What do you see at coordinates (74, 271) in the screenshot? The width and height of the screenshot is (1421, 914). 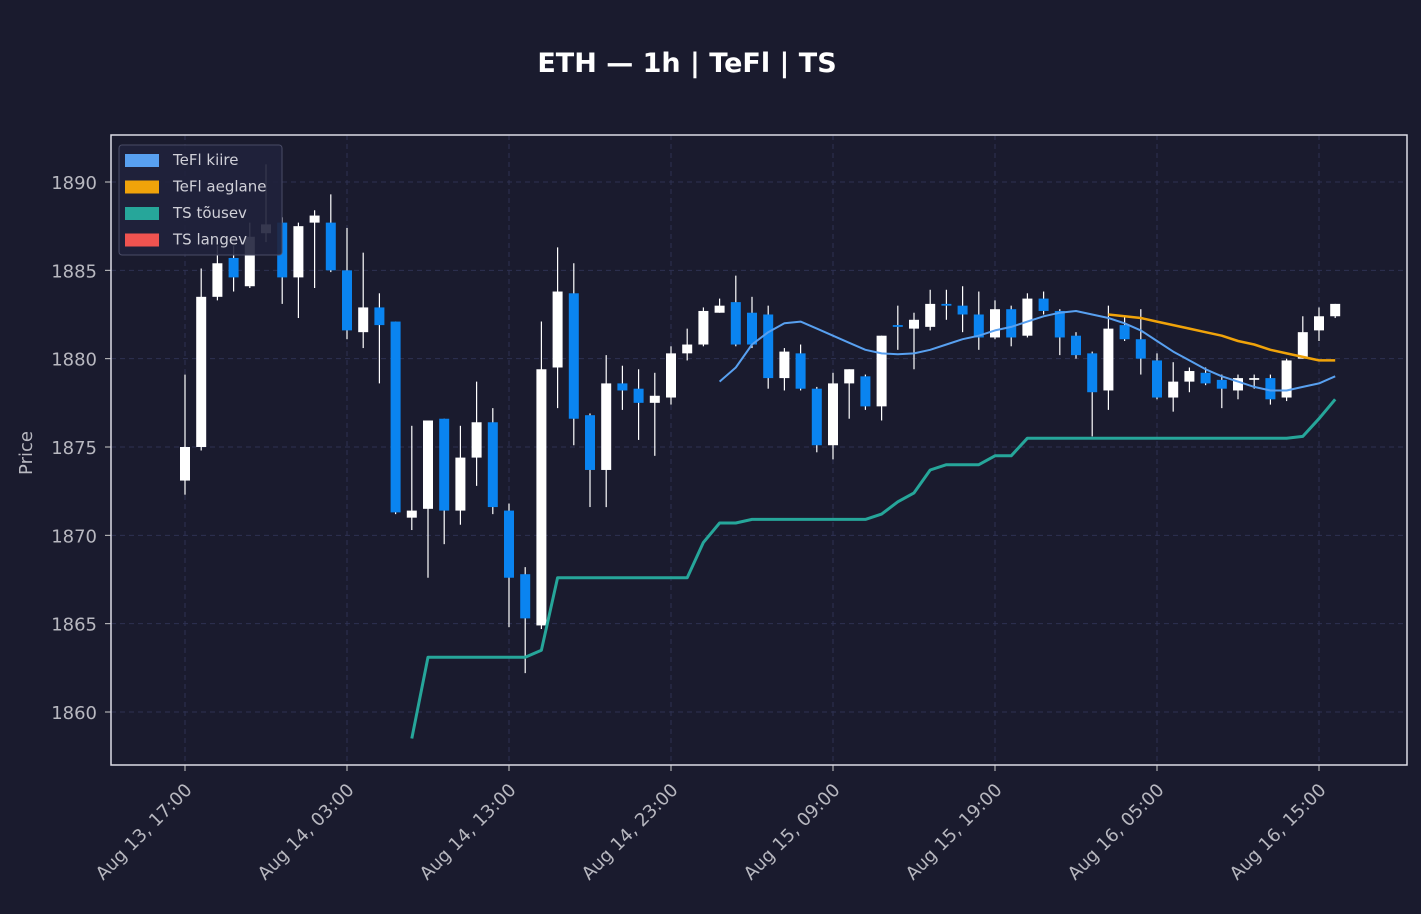 I see `y-tick-label: 1885` at bounding box center [74, 271].